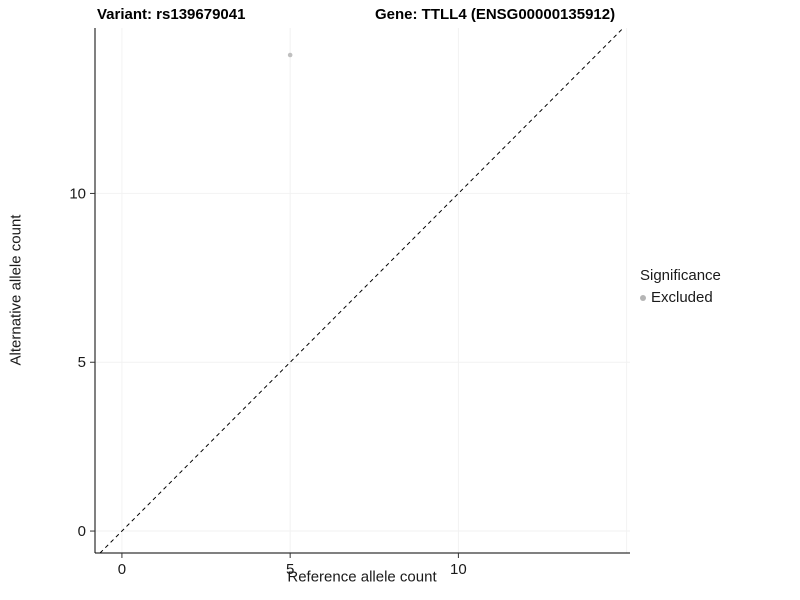 This screenshot has width=800, height=600. I want to click on legend-item-label: Excluded, so click(682, 297).